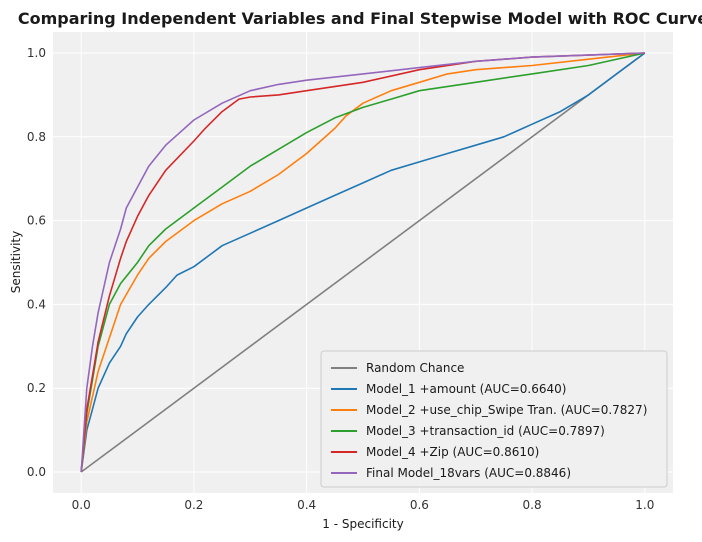 The image size is (702, 542). What do you see at coordinates (485, 431) in the screenshot?
I see `legend-entry: Model_3 +transaction_id (AUC=0.7897)` at bounding box center [485, 431].